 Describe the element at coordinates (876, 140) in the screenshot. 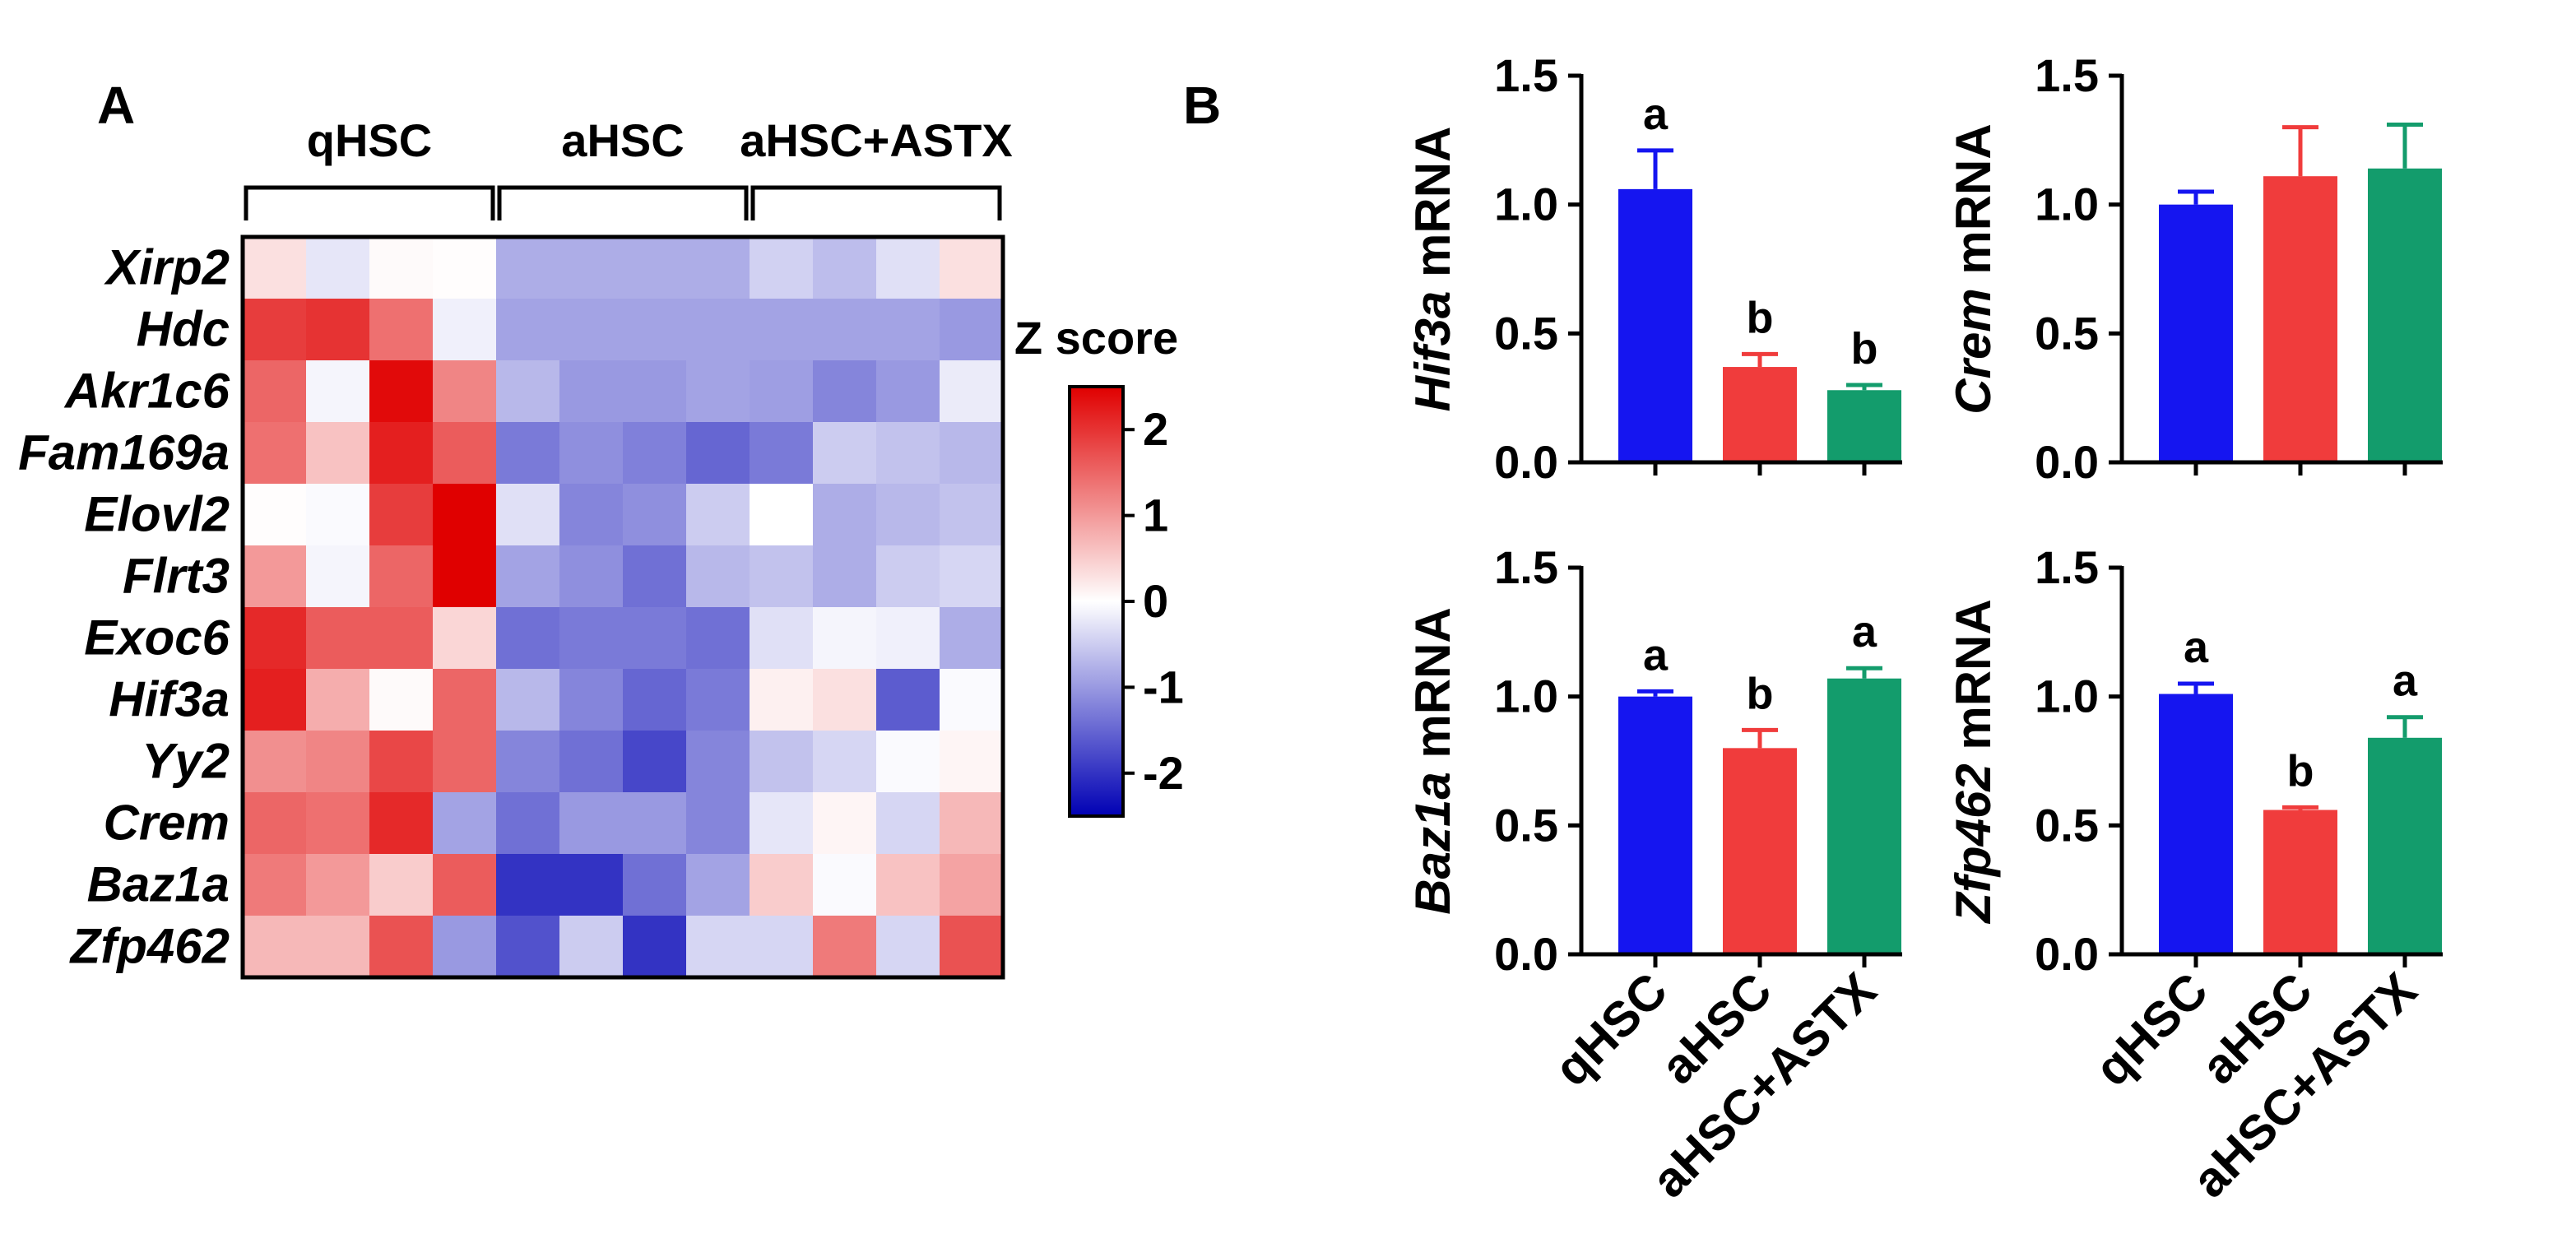

I see `group-label: aHSC+ASTX` at that location.